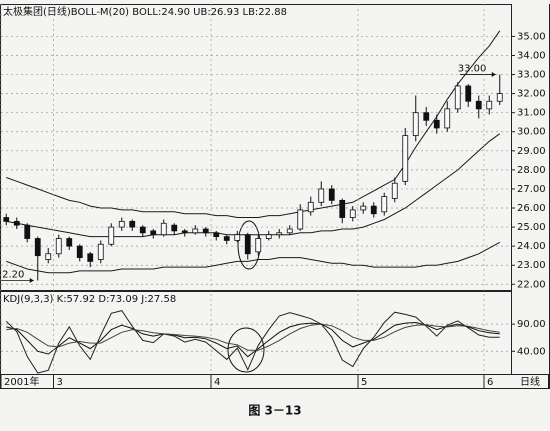 The width and height of the screenshot is (550, 431). Describe the element at coordinates (274, 411) in the screenshot. I see `caption: 图 3－13` at that location.